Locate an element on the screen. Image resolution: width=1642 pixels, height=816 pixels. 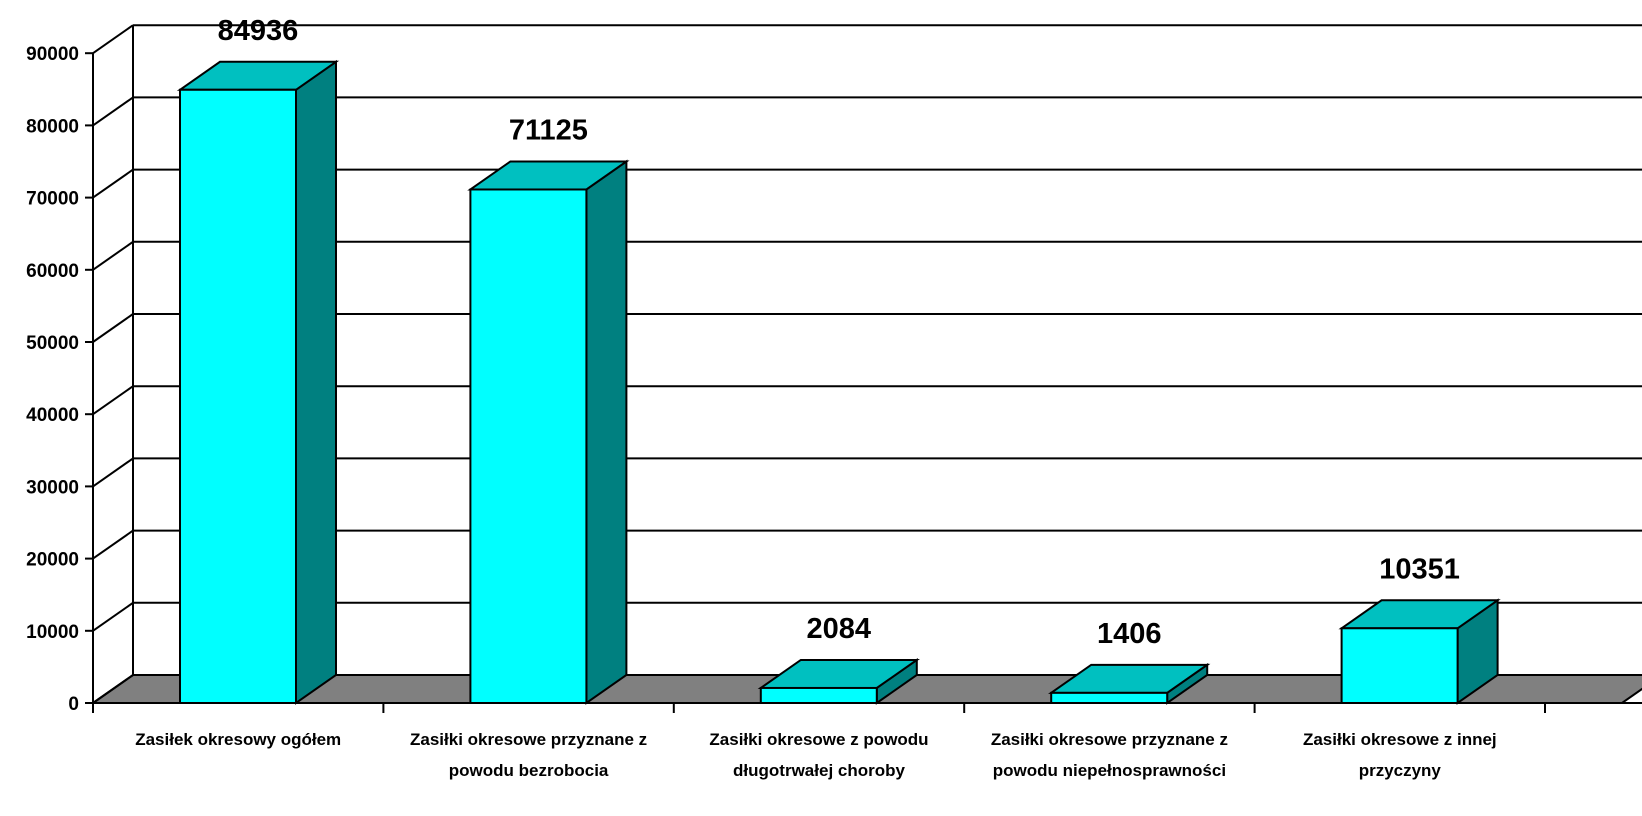
category-label-line: Zasiłek okresowy ogółem is located at coordinates (238, 739).